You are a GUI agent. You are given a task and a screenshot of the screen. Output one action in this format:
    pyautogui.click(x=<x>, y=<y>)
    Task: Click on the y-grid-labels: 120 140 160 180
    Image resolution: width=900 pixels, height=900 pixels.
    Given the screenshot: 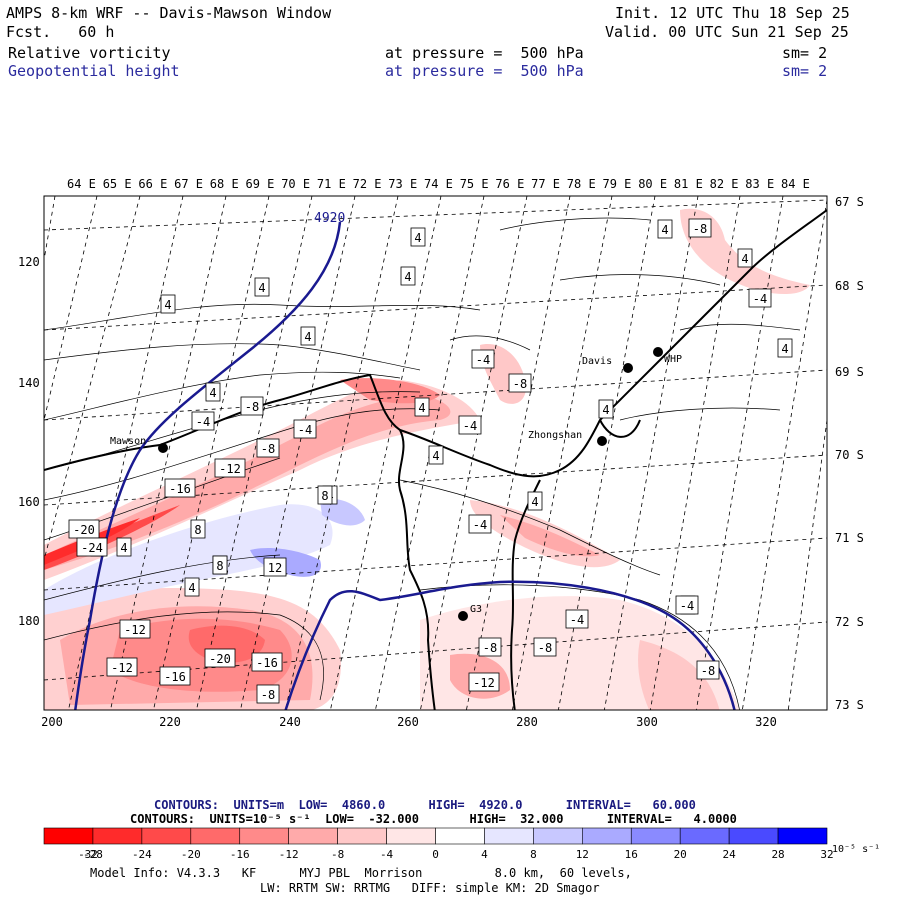 What is the action you would take?
    pyautogui.click(x=29, y=441)
    